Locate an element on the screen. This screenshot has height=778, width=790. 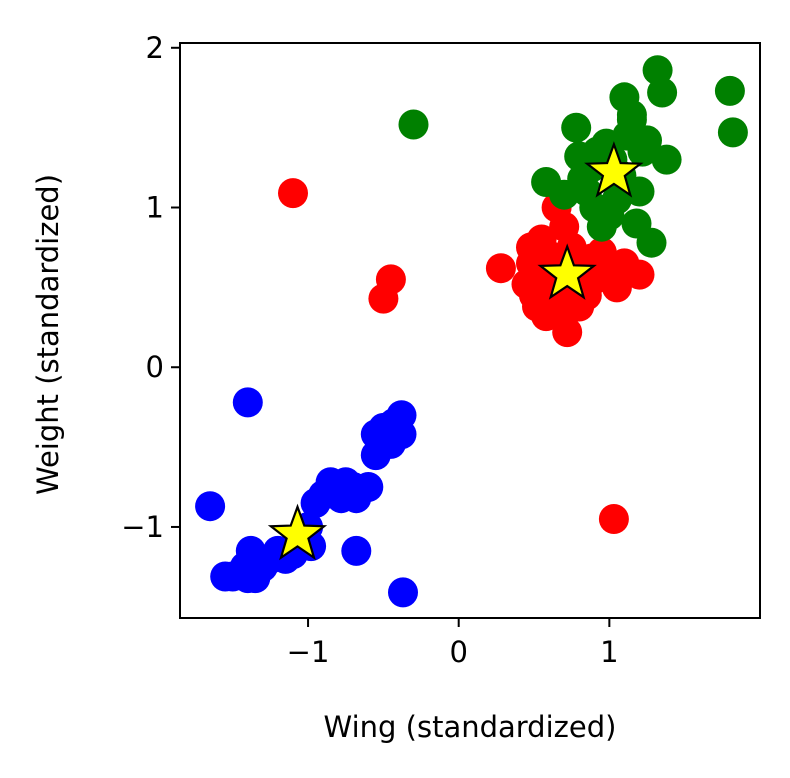
y-tick-label: 1 is located at coordinates (155, 208).